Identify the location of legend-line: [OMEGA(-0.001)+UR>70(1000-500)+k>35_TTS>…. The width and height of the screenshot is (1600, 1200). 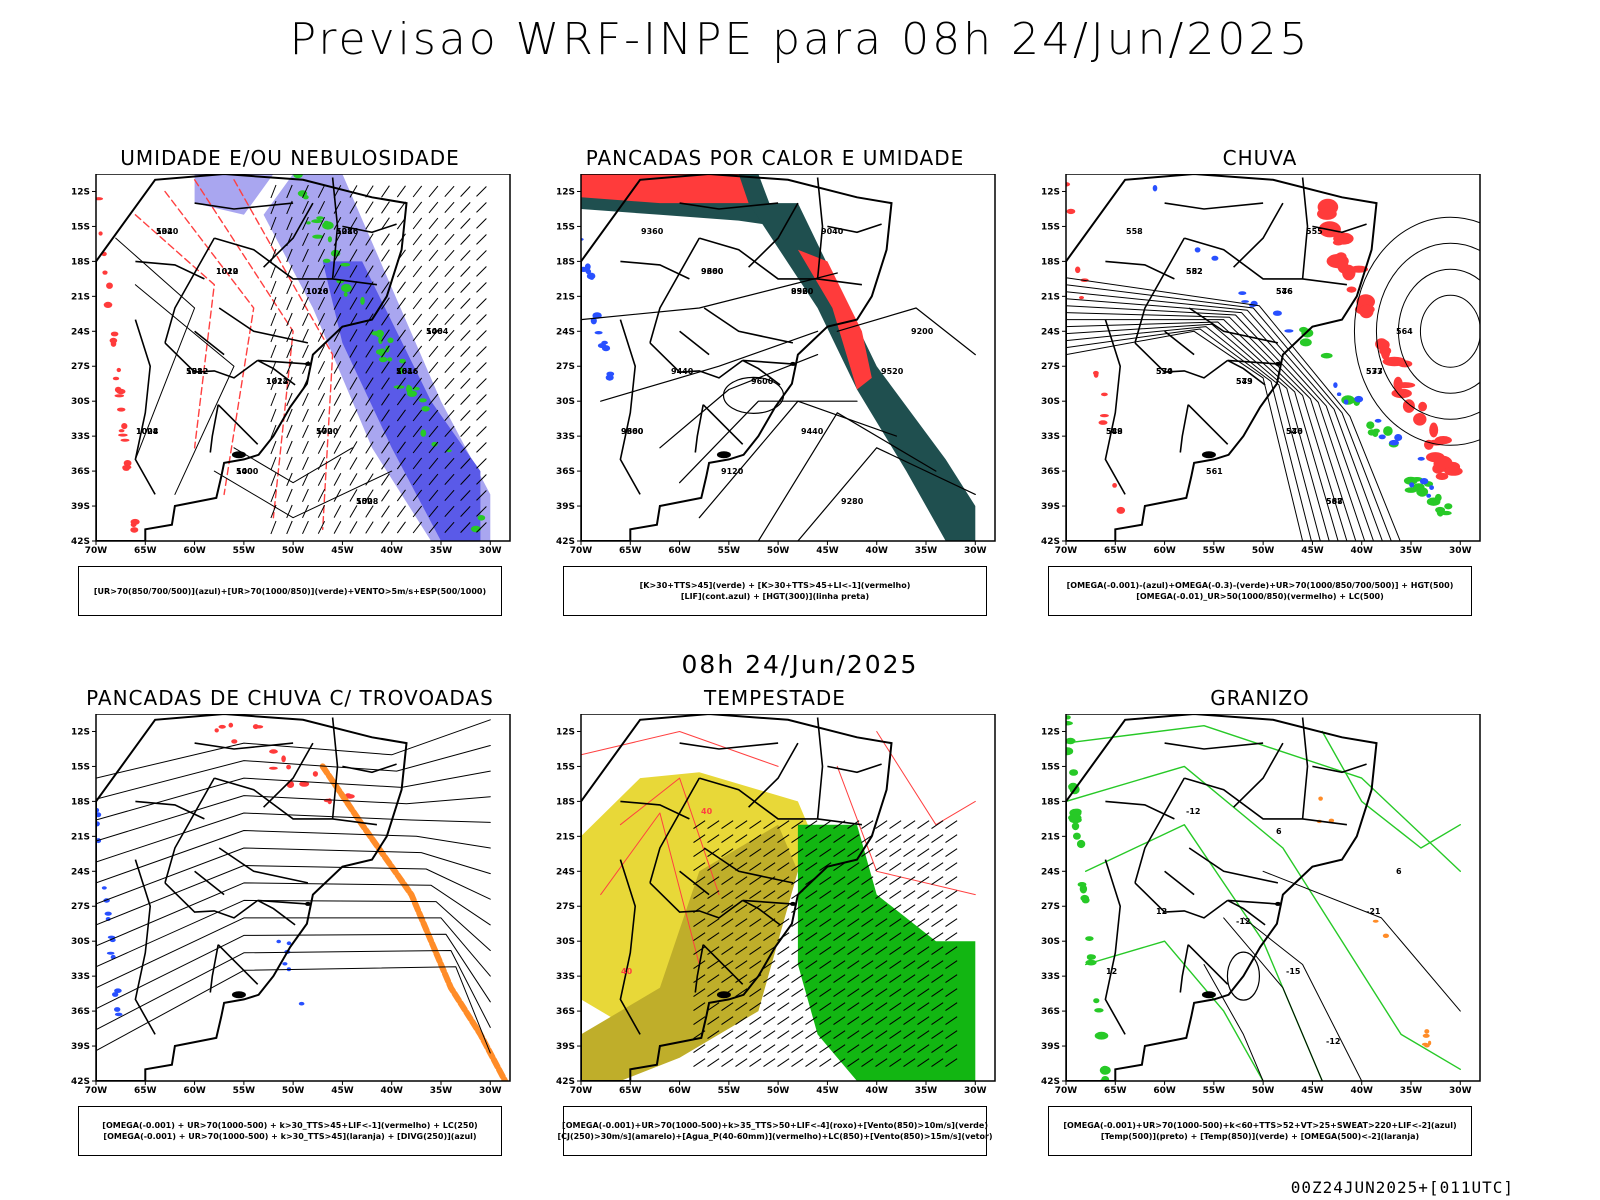
(775, 1125).